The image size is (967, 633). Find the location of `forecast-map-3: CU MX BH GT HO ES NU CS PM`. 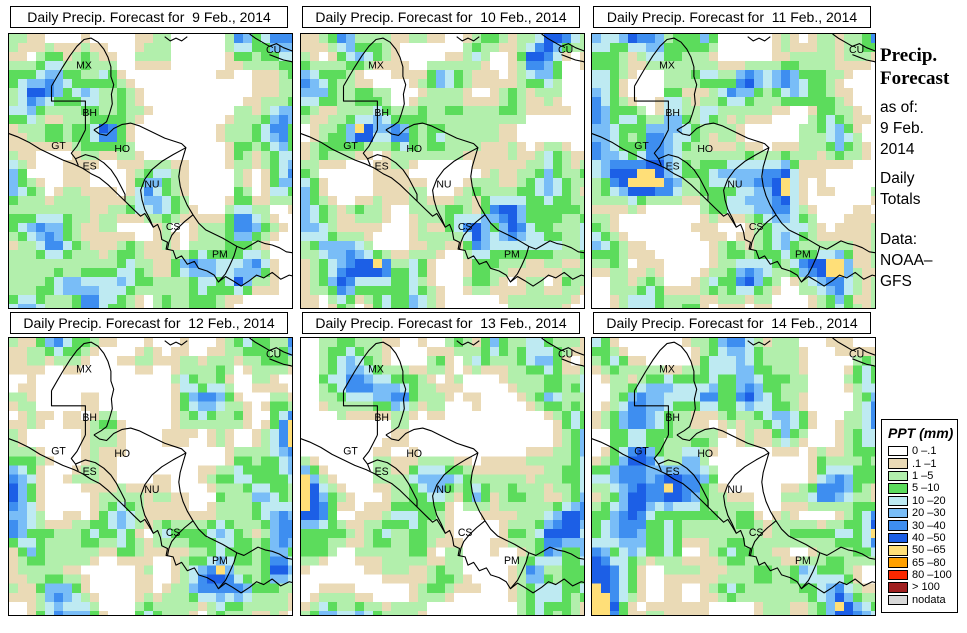

forecast-map-3: CU MX BH GT HO ES NU CS PM is located at coordinates (733, 171).